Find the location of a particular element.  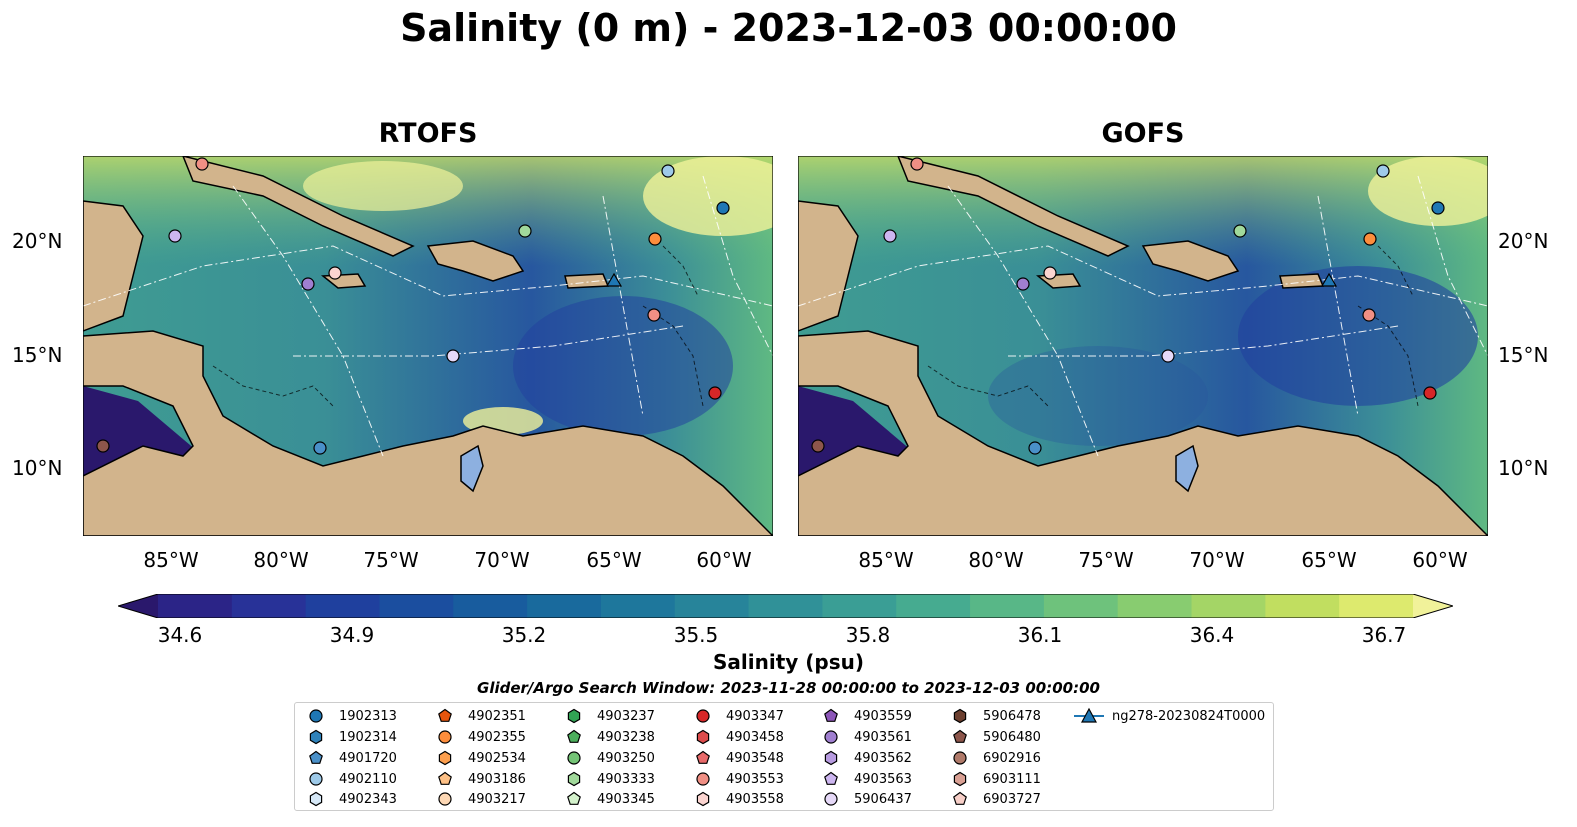

legend-item: 4903217 is located at coordinates (478, 799).